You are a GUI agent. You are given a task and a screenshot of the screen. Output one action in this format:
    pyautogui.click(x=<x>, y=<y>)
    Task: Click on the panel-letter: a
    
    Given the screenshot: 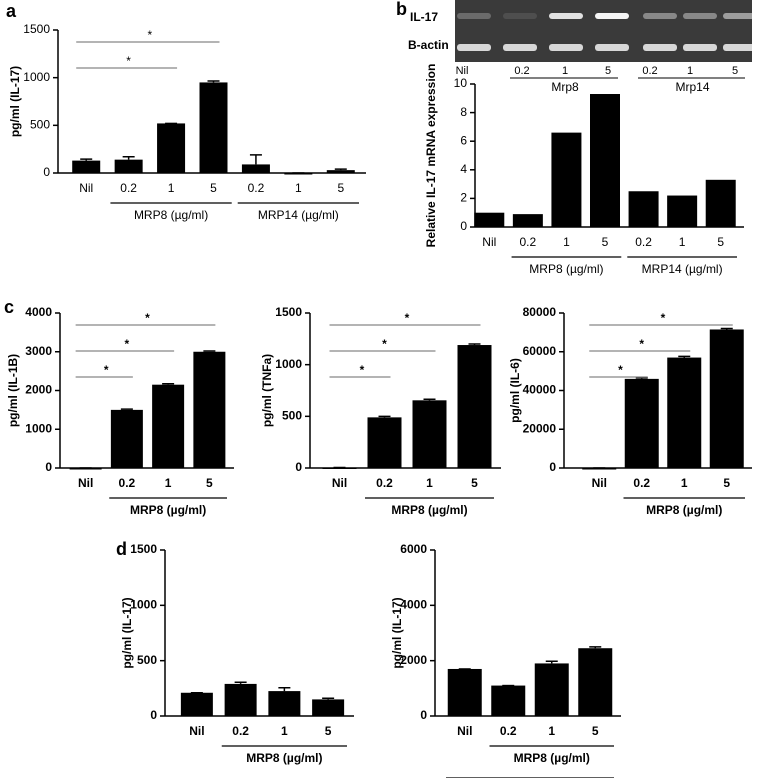 What is the action you would take?
    pyautogui.click(x=11, y=11)
    